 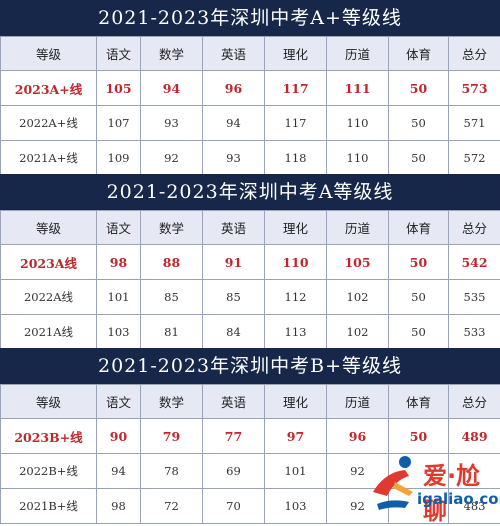 What do you see at coordinates (296, 123) in the screenshot?
I see `score-cell: 117` at bounding box center [296, 123].